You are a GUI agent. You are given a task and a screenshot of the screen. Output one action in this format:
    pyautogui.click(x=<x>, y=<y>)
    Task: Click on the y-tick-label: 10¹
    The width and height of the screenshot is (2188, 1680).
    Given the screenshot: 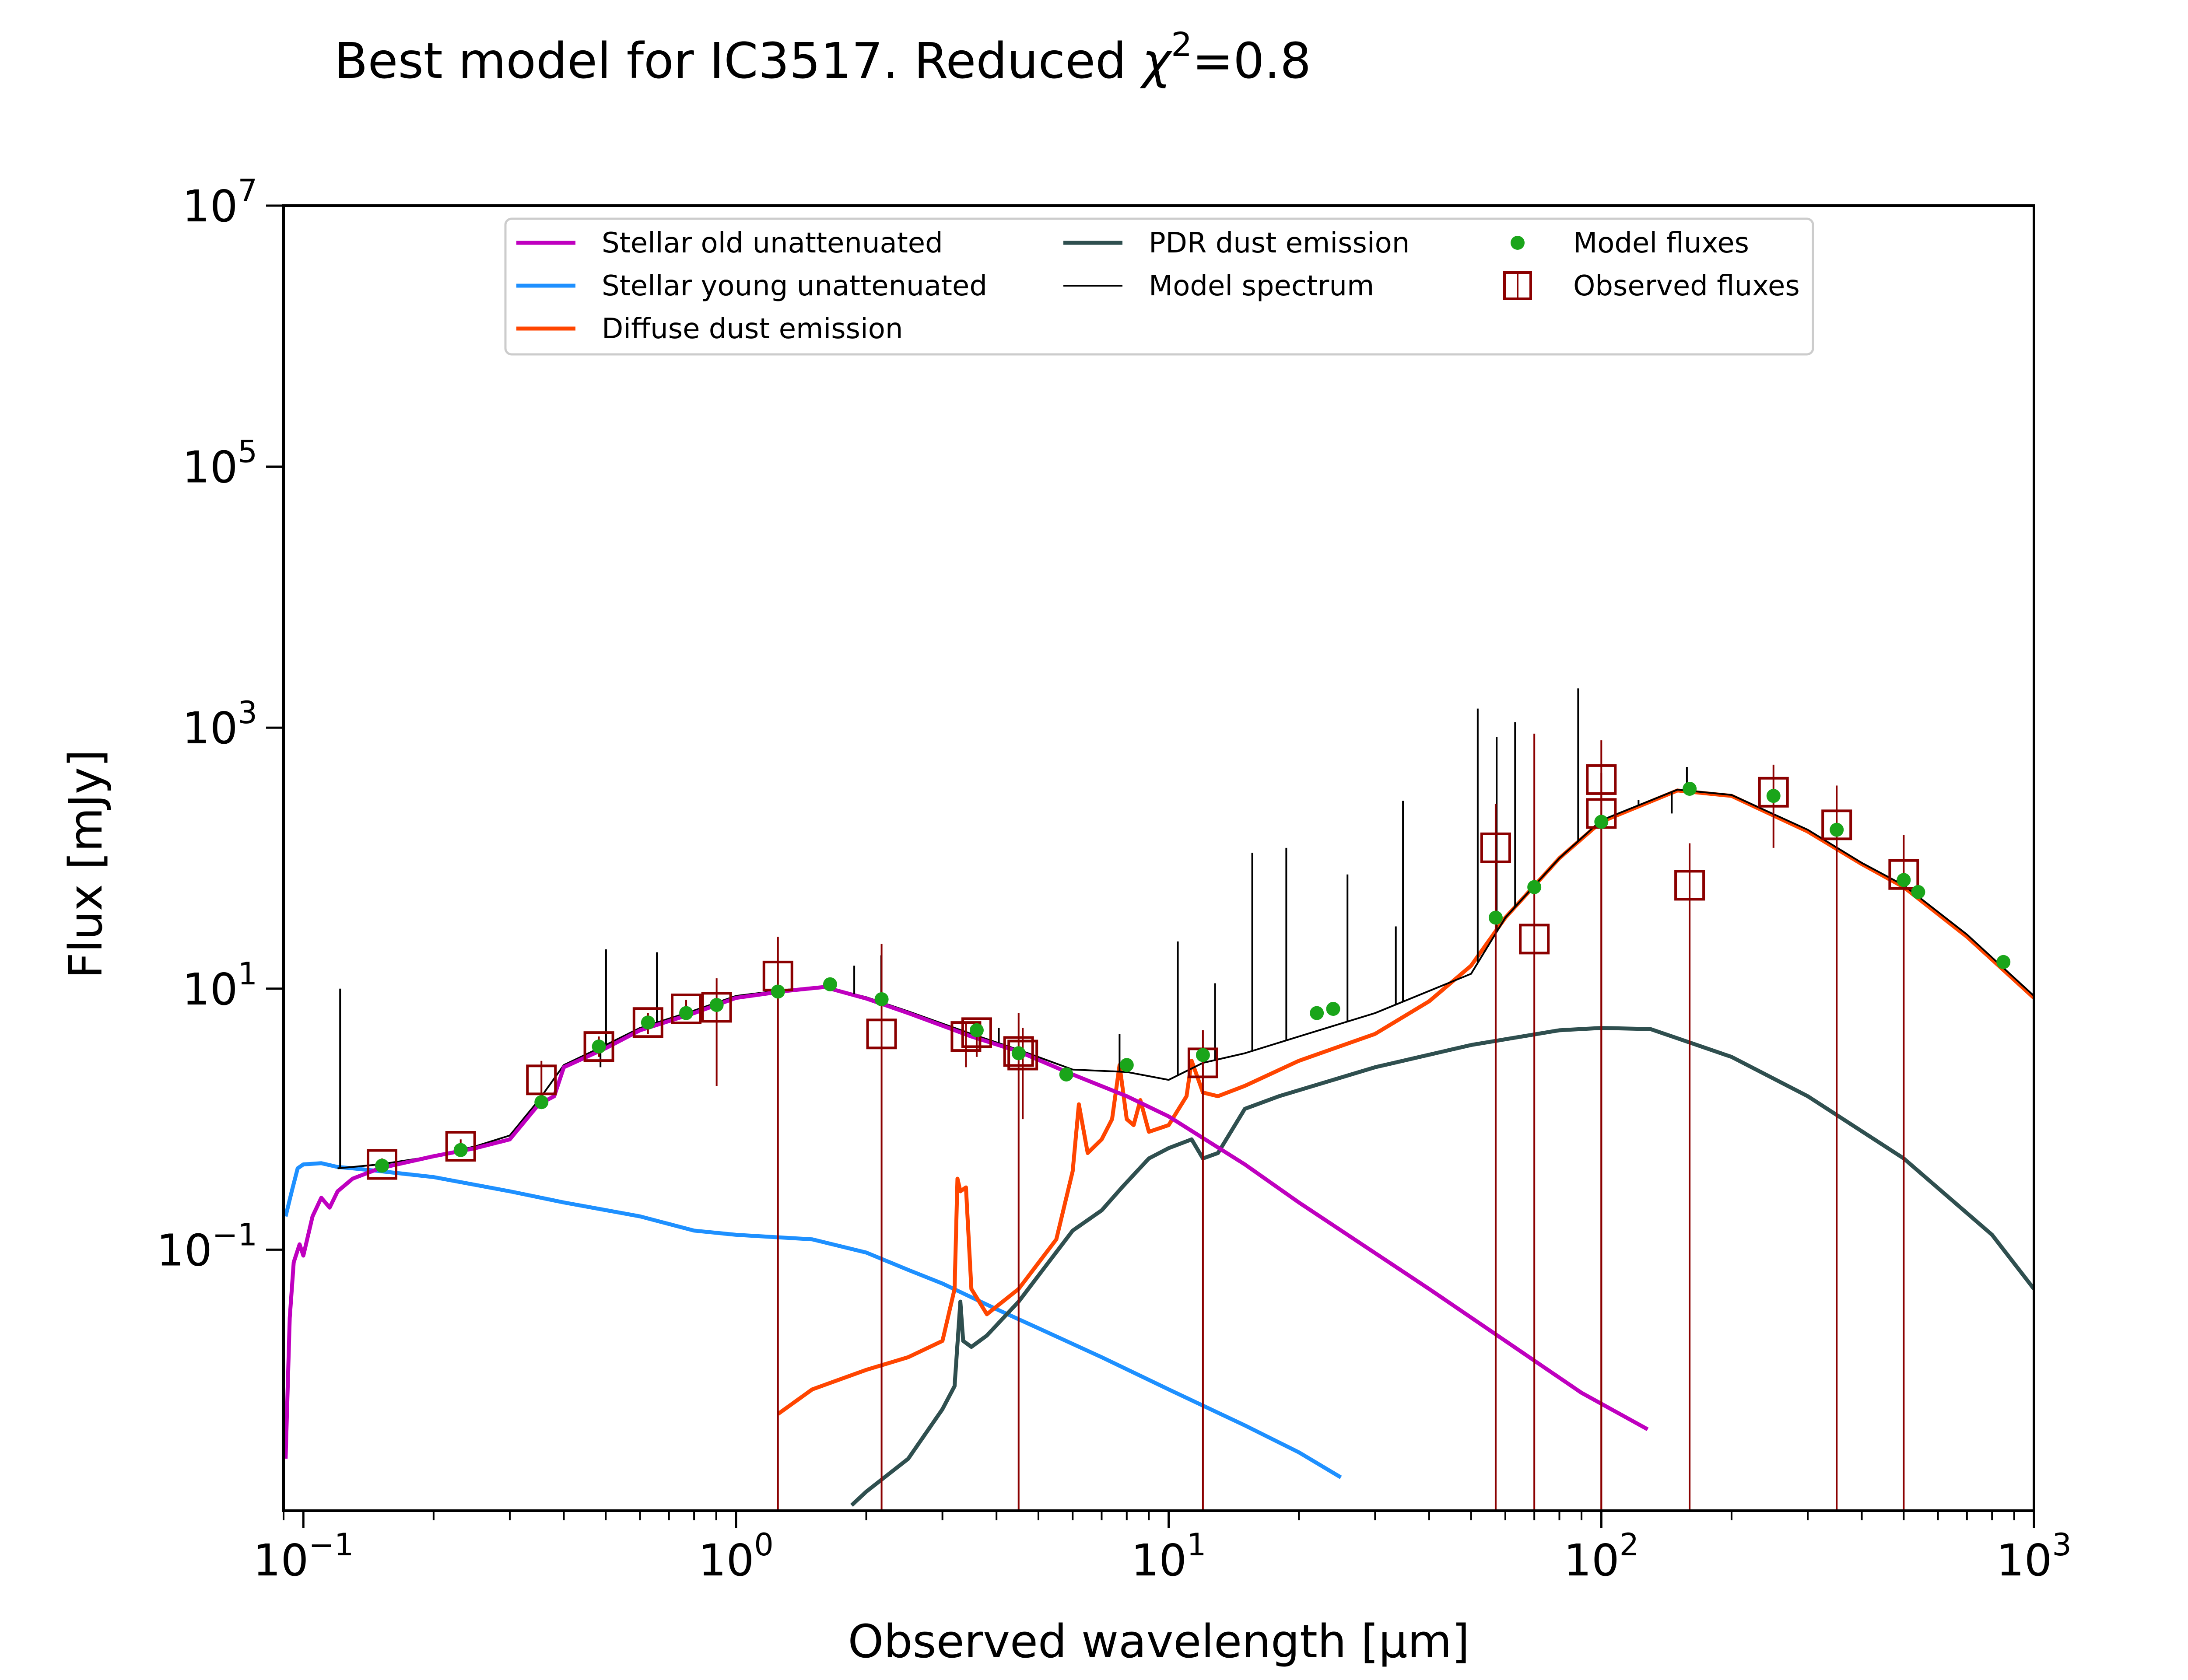 What is the action you would take?
    pyautogui.click(x=219, y=985)
    